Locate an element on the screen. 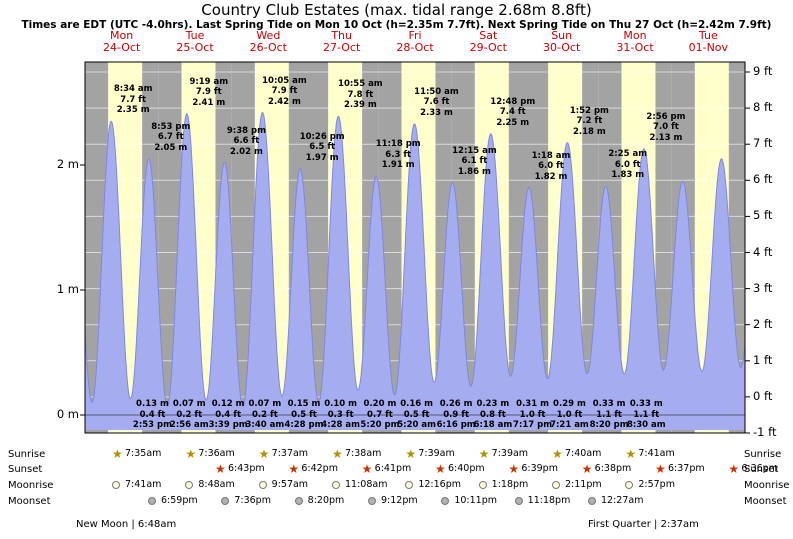  high-tide-label: 8:53 pm 6.7 ft 2.05 m is located at coordinates (171, 137).